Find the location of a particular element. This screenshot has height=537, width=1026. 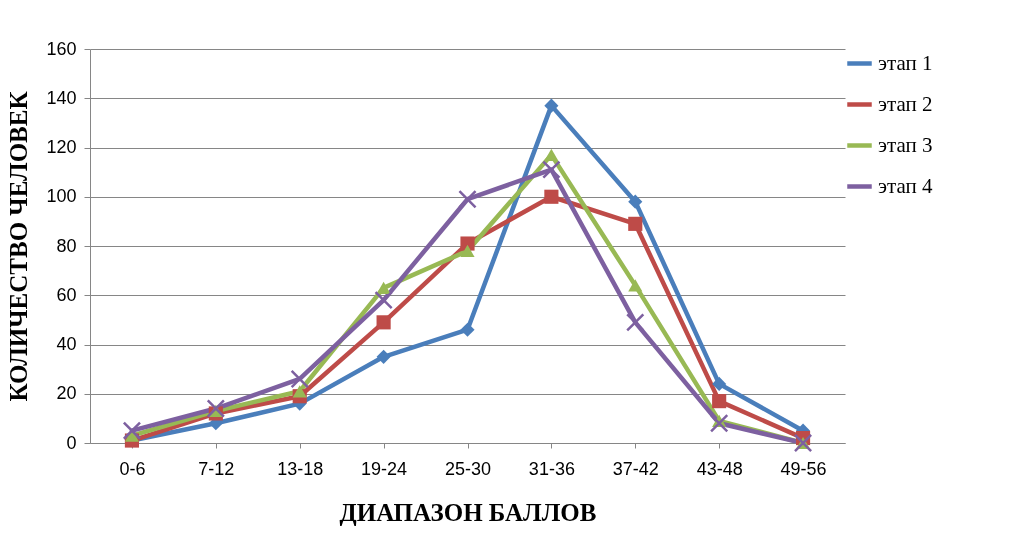

x-axis-title: ДИАПАЗОН БАЛЛОВ is located at coordinates (468, 512).